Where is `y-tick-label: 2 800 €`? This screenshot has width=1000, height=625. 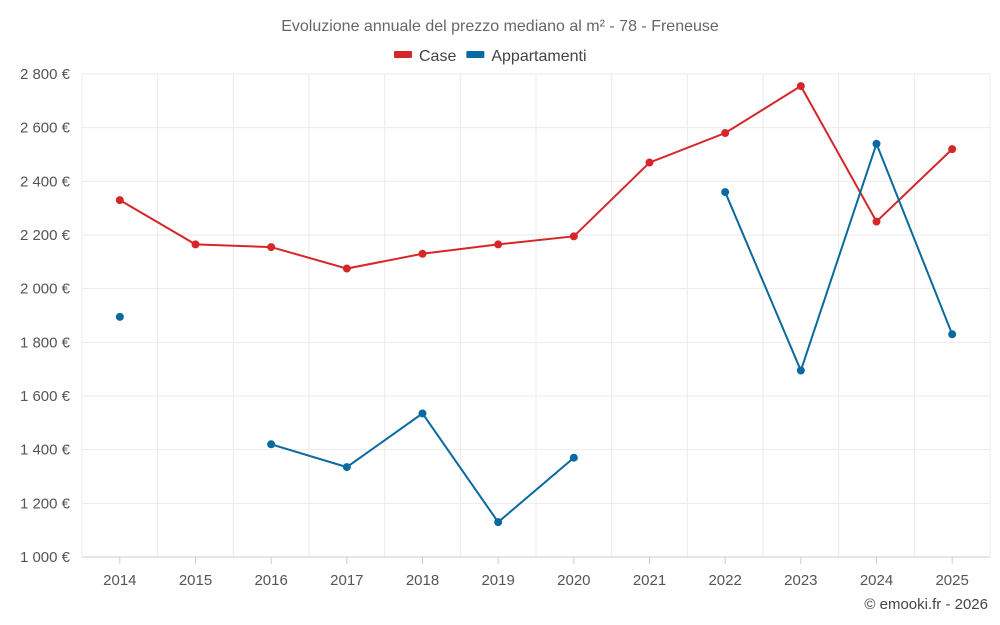 y-tick-label: 2 800 € is located at coordinates (45, 74).